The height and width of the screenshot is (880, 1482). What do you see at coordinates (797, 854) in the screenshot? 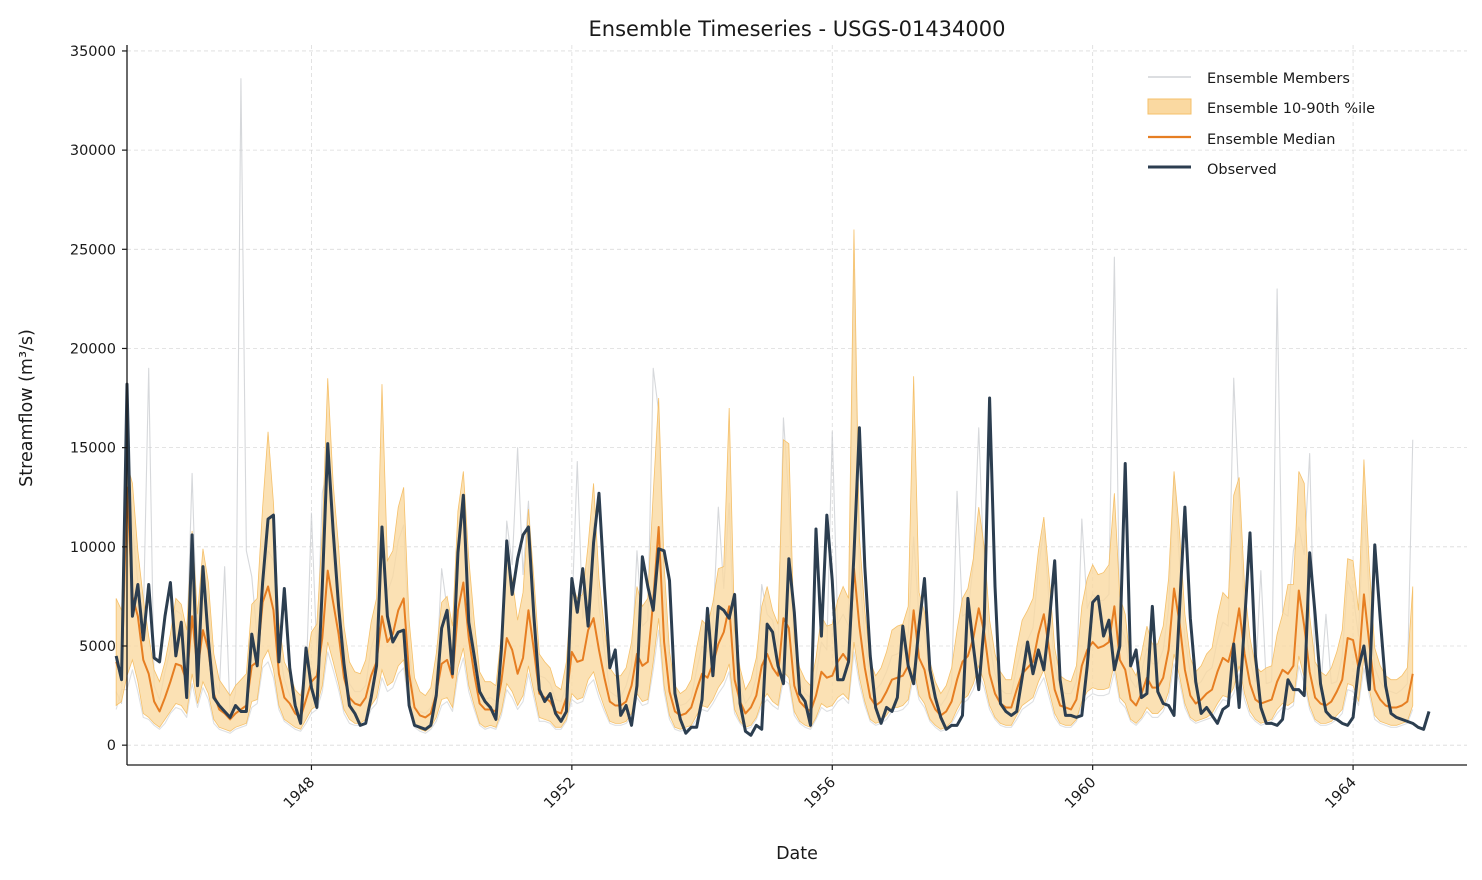
I see `x-axis-title: Date` at bounding box center [797, 854].